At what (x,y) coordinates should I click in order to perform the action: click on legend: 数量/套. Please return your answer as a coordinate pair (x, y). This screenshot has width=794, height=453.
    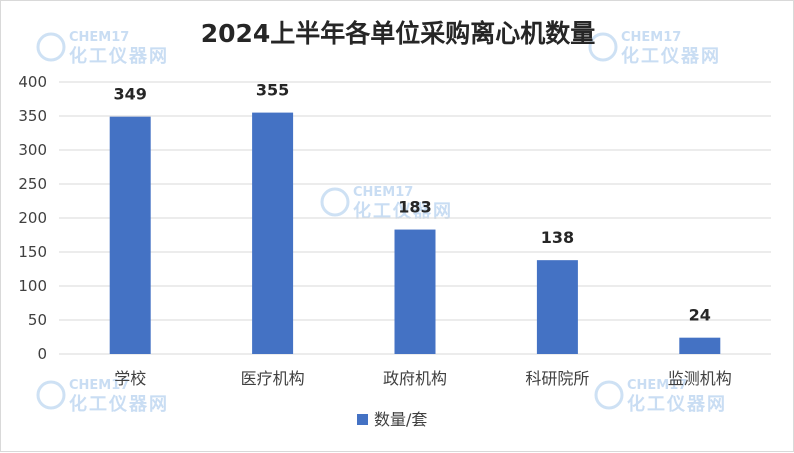
    Looking at the image, I should click on (392, 419).